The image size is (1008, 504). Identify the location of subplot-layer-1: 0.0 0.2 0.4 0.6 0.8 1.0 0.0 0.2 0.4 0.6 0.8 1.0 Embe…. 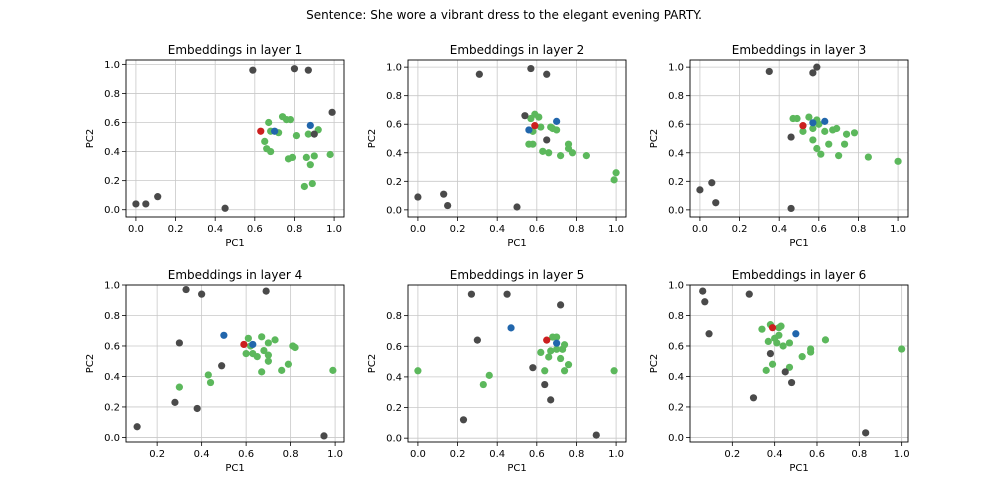
(215, 146).